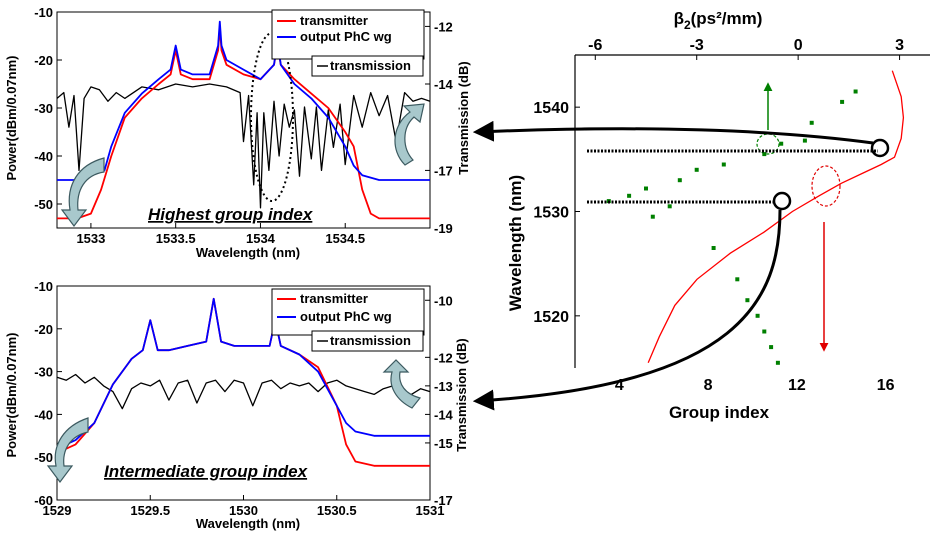  What do you see at coordinates (463, 117) in the screenshot?
I see `chart1-y2label: Transmission (dB)` at bounding box center [463, 117].